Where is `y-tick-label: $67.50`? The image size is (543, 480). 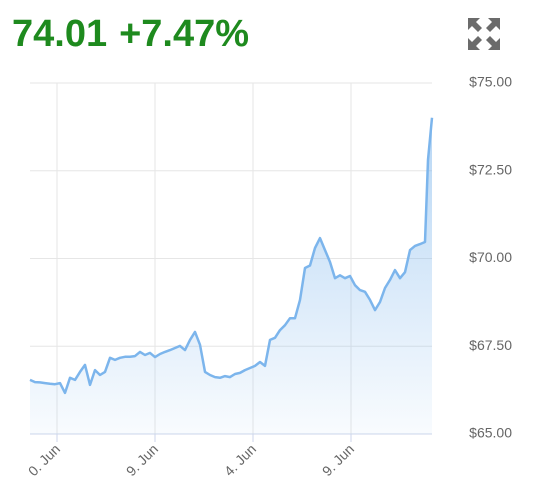
y-tick-label: $67.50 is located at coordinates (490, 345).